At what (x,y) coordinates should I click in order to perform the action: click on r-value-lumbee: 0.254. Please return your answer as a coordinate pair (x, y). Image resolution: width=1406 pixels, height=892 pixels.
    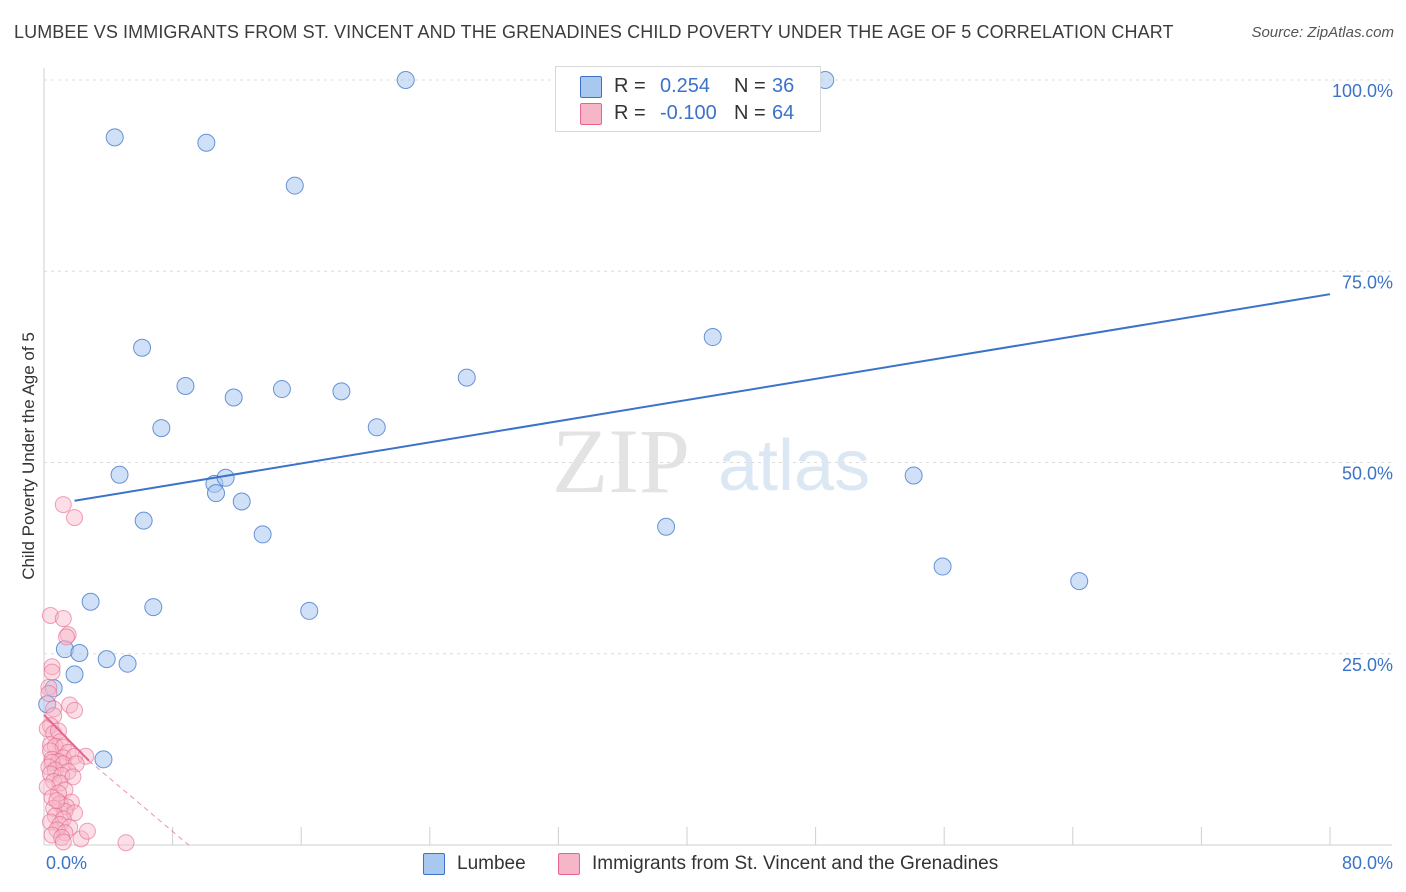
    Looking at the image, I should click on (685, 85).